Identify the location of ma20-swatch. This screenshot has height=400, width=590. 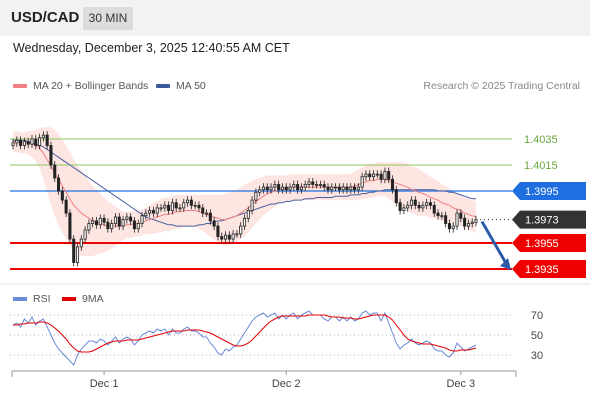
(20, 86).